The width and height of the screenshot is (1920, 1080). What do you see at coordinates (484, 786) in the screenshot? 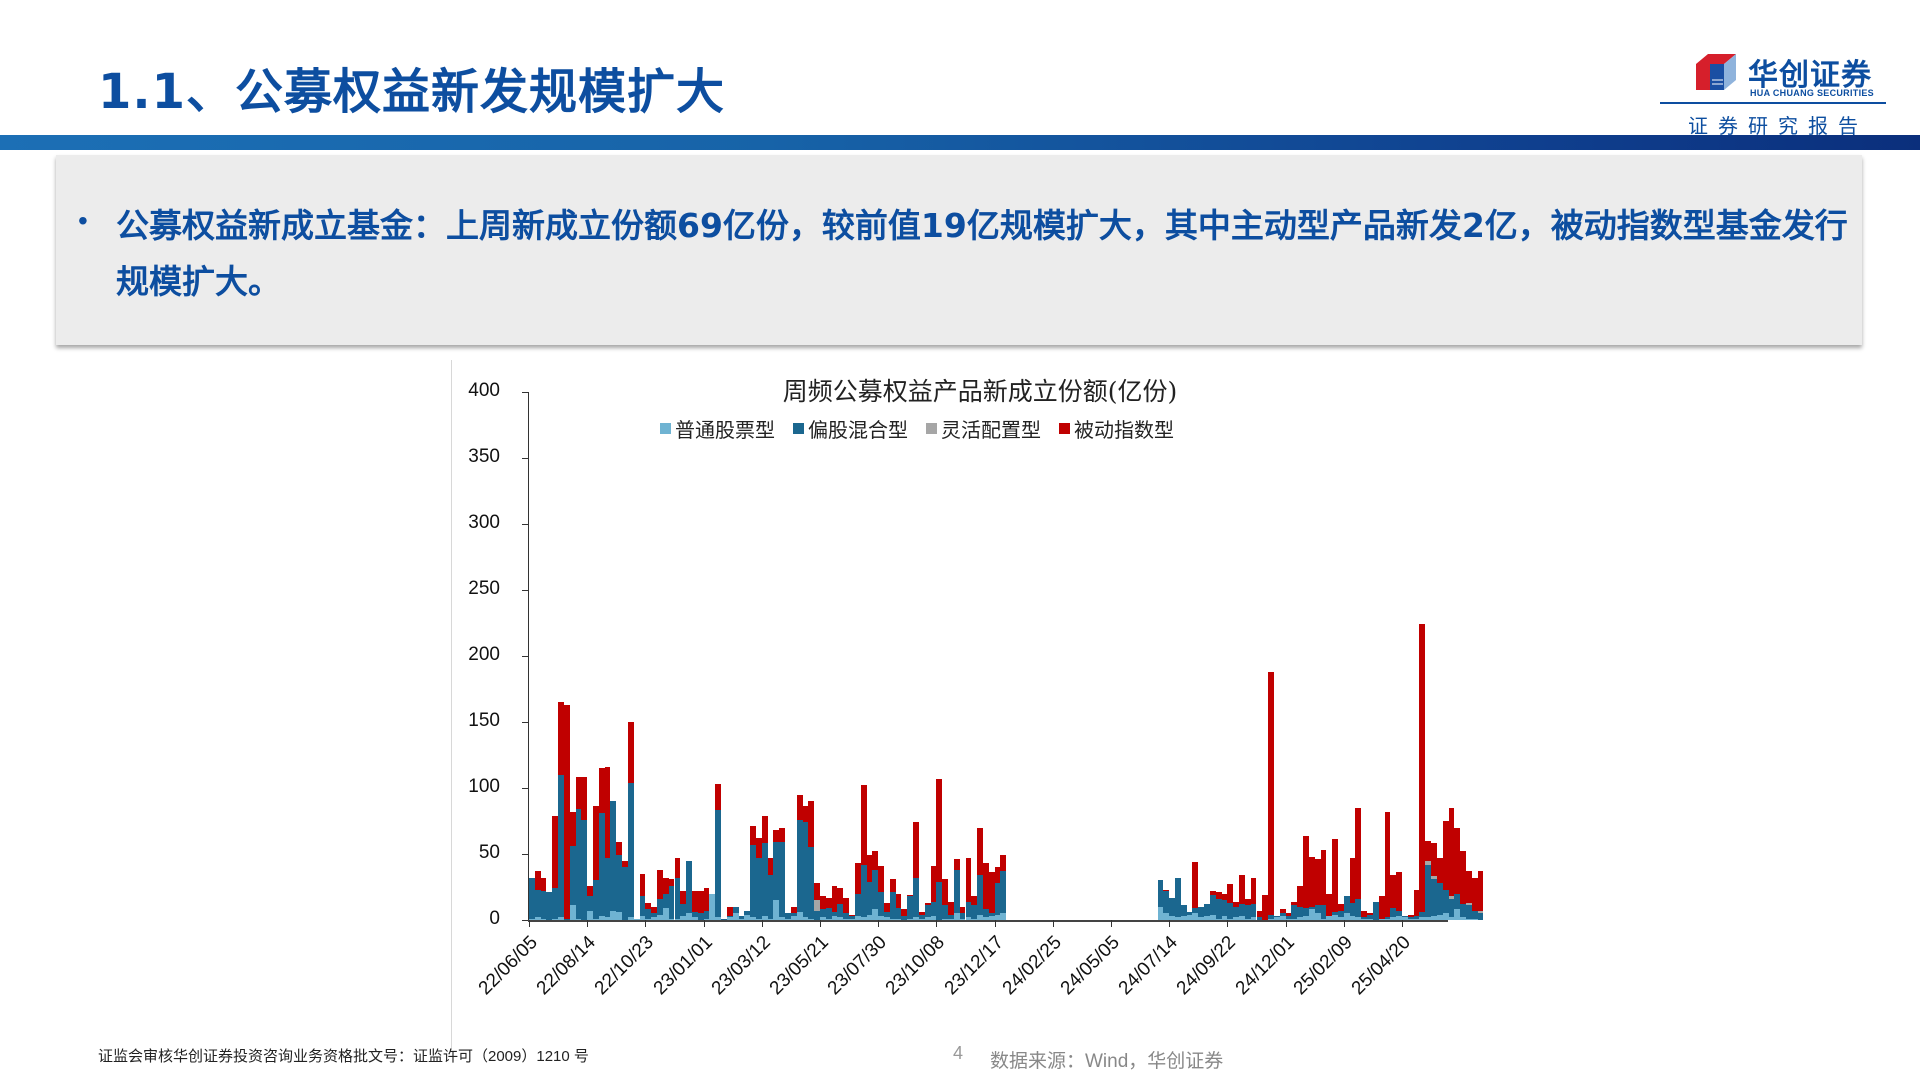
I see `y-tick-label: 100` at bounding box center [484, 786].